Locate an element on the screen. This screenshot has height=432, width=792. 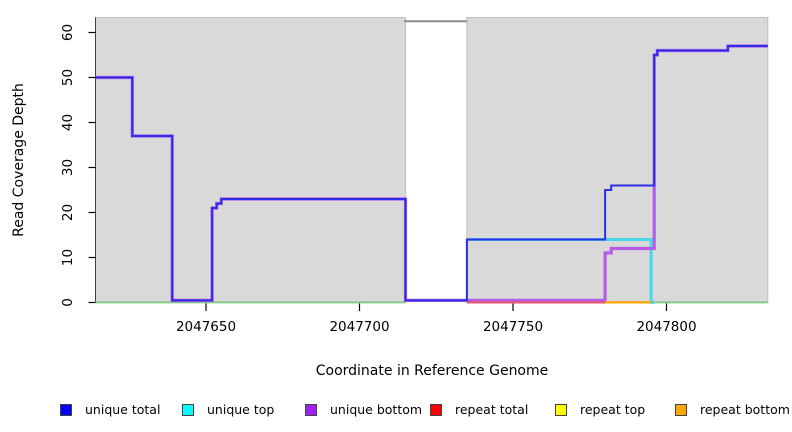
legend-swatch-repeat-total is located at coordinates (436, 409).